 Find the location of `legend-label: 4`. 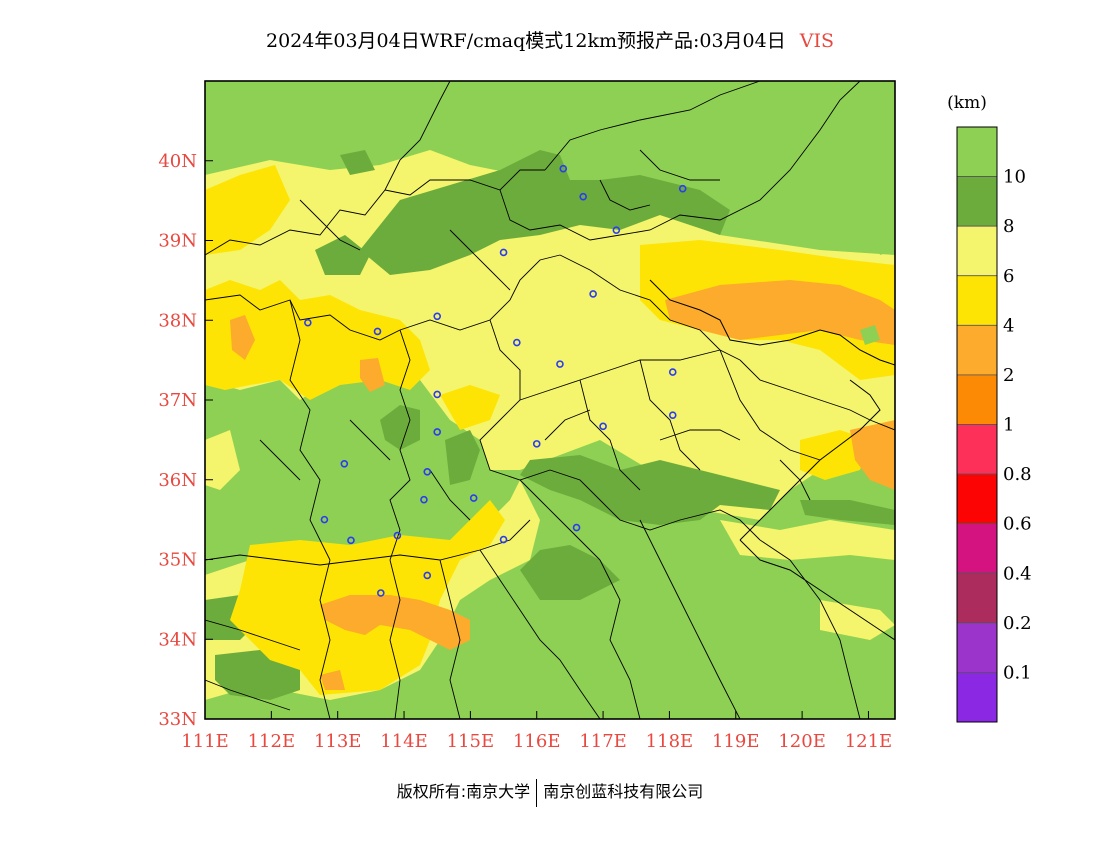

legend-label: 4 is located at coordinates (1008, 325).